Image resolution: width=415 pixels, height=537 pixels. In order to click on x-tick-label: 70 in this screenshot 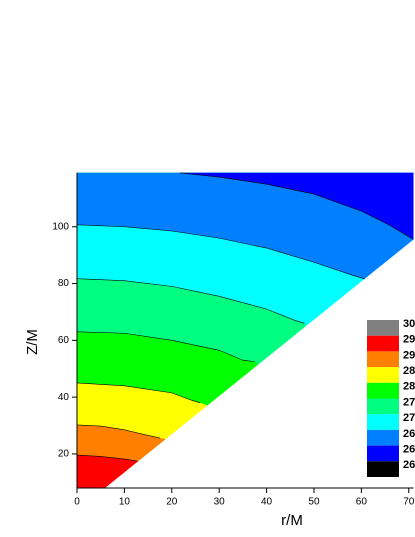, I will do `click(409, 502)`.